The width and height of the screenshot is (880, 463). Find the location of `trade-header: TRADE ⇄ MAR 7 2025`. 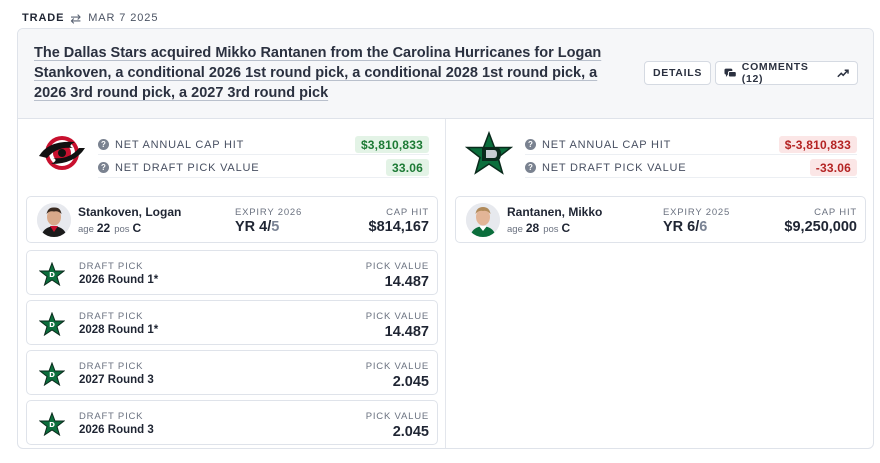

trade-header: TRADE ⇄ MAR 7 2025 is located at coordinates (90, 18).